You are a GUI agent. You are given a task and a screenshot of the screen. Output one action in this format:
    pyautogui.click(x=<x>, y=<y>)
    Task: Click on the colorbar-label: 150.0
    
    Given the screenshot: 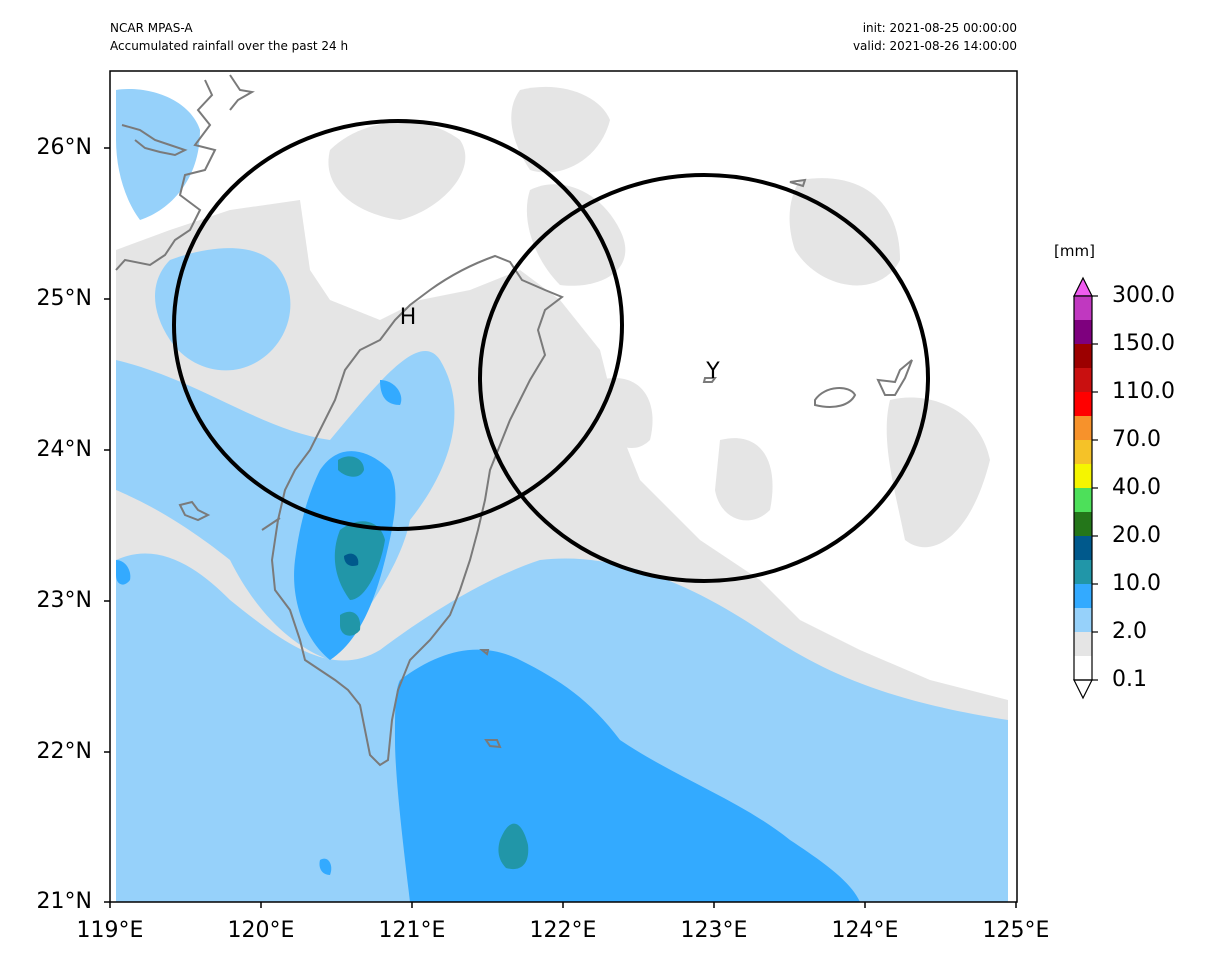 What is the action you would take?
    pyautogui.click(x=1143, y=343)
    